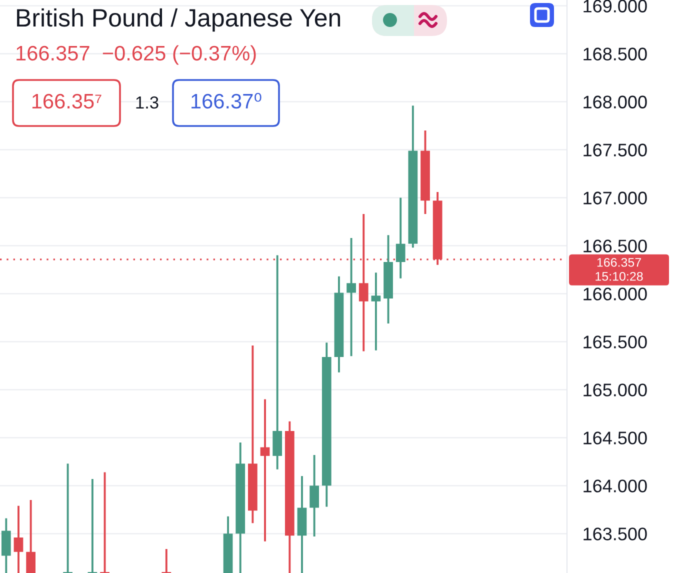 This screenshot has height=573, width=680. I want to click on y-tick-label: 165.000, so click(615, 390).